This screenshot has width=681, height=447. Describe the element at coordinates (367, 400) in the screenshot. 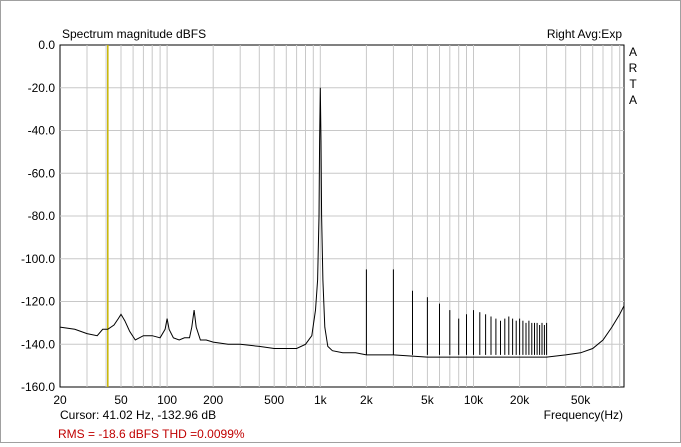

I see `x-tick-label: 2k` at that location.